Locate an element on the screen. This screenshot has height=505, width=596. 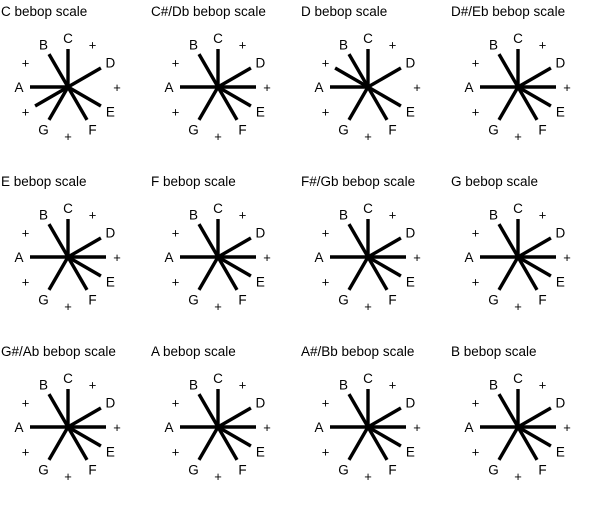
scale-diagram: A#/Bb bebop scale C + D + E F + G + A + B is located at coordinates (375, 422).